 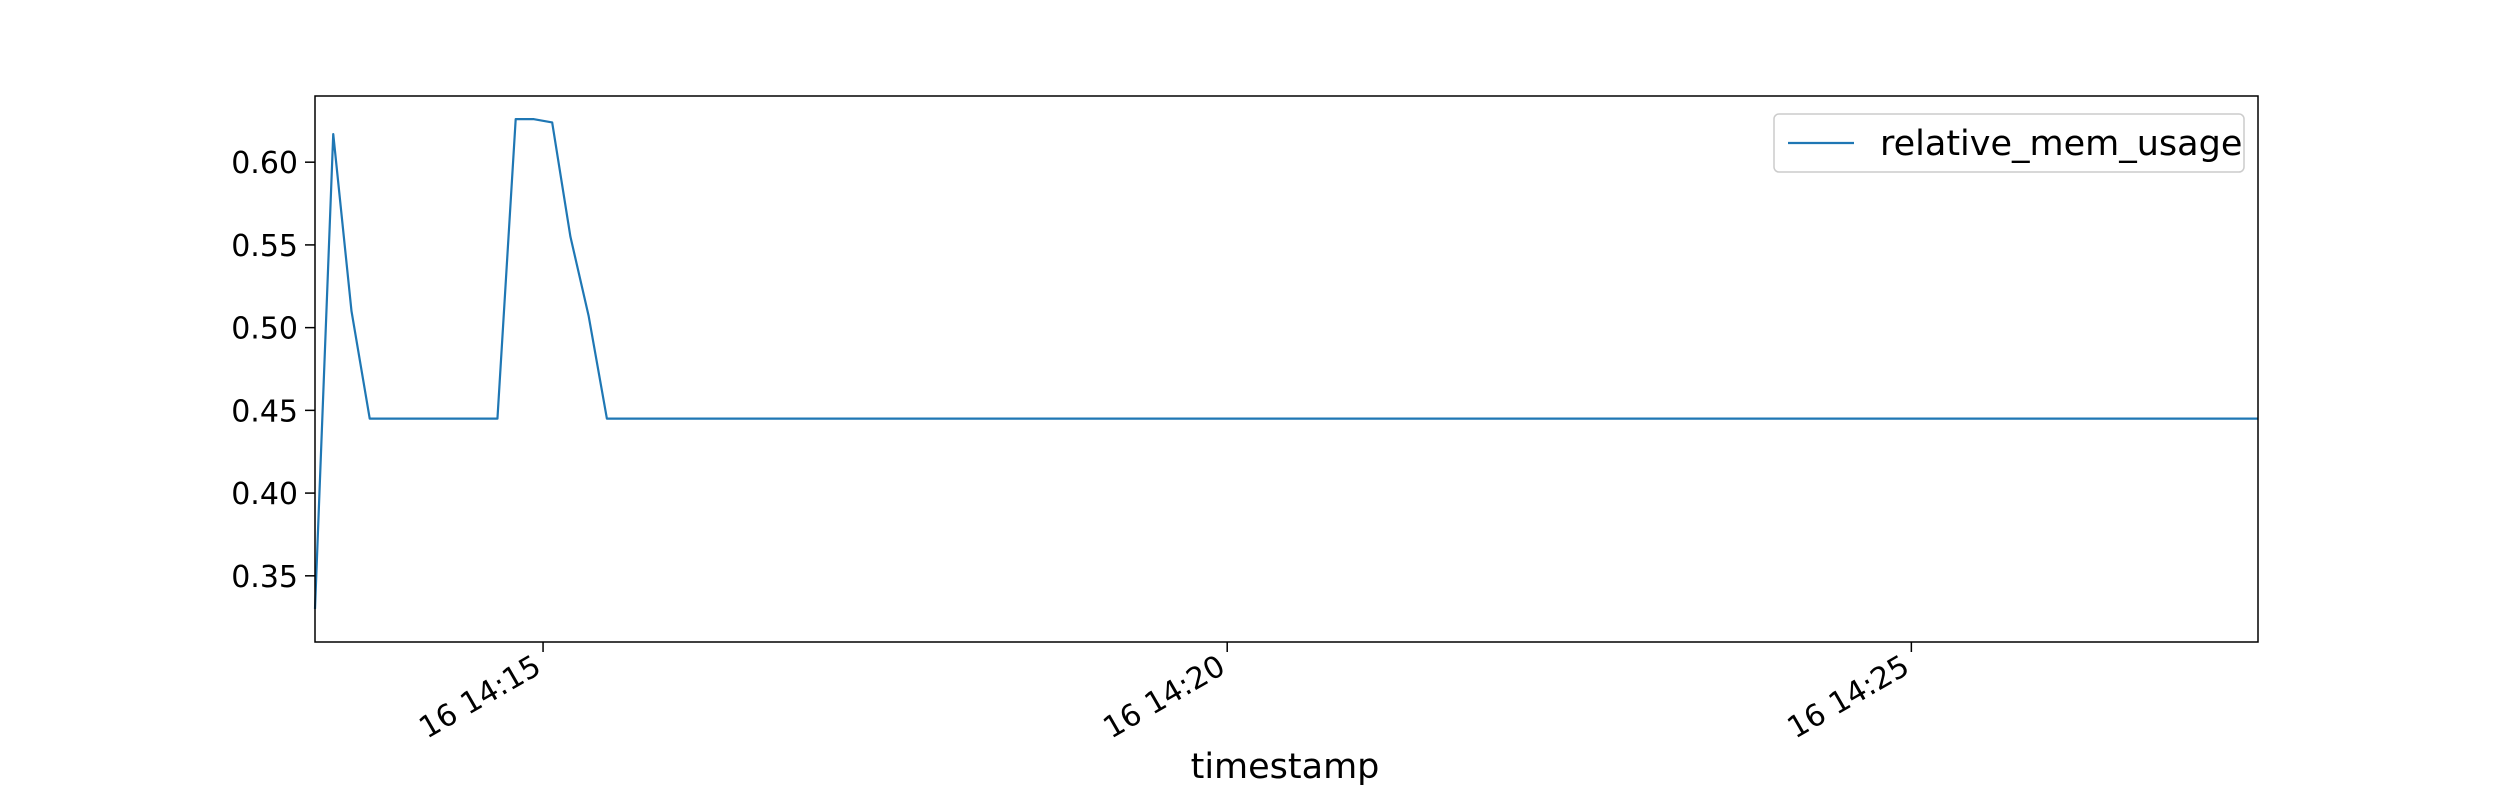 What do you see at coordinates (2061, 144) in the screenshot?
I see `legend-label: relative_mem_usage` at bounding box center [2061, 144].